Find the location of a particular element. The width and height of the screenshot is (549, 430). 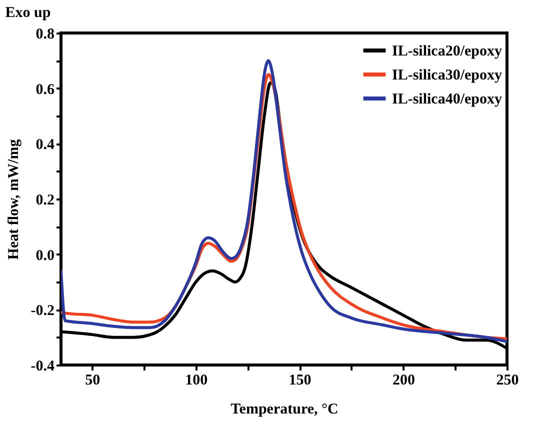

x-axis-title: Temperature, °C is located at coordinates (284, 410).